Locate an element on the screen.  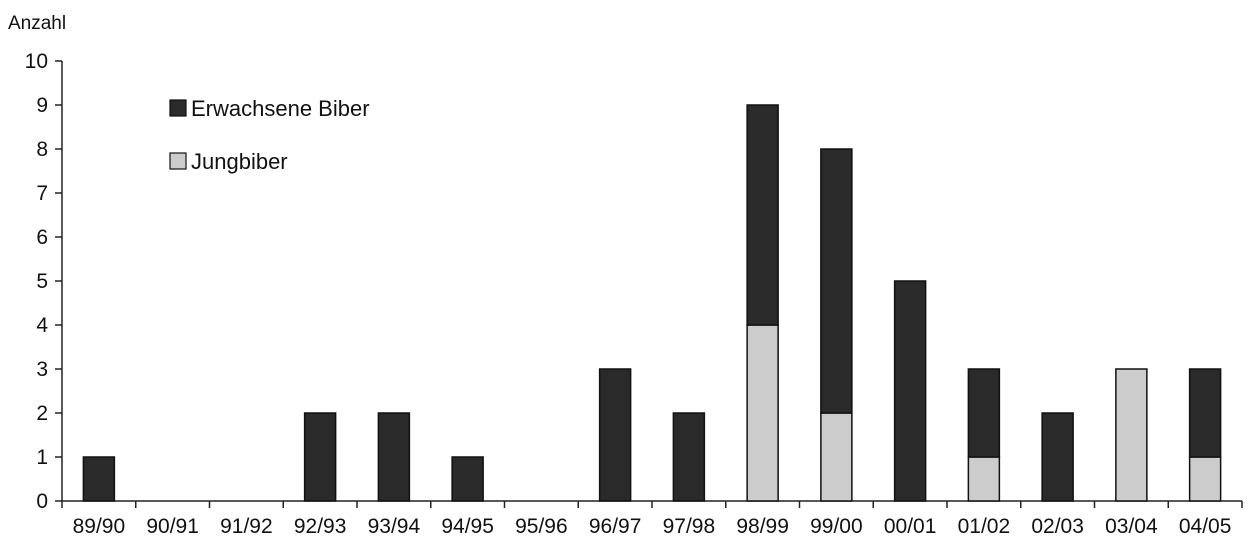
y-axis: 0 1 2 3 4 5 6 7 8 9 10 is located at coordinates (44, 281).